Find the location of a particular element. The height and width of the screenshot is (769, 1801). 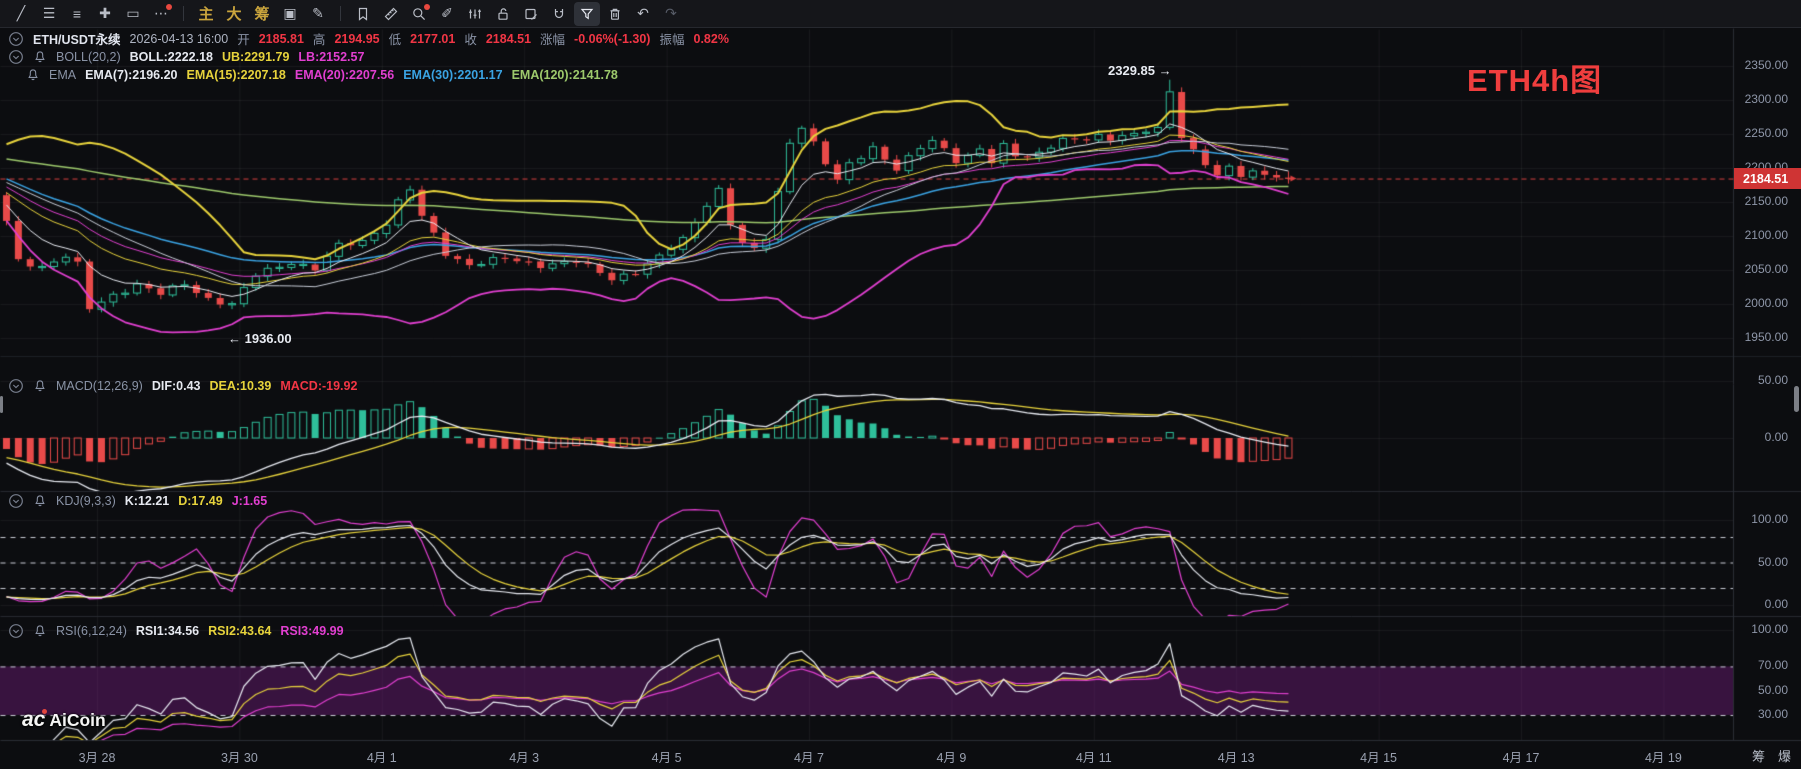

kdj-axis-tick: 100.00 is located at coordinates (1769, 519).